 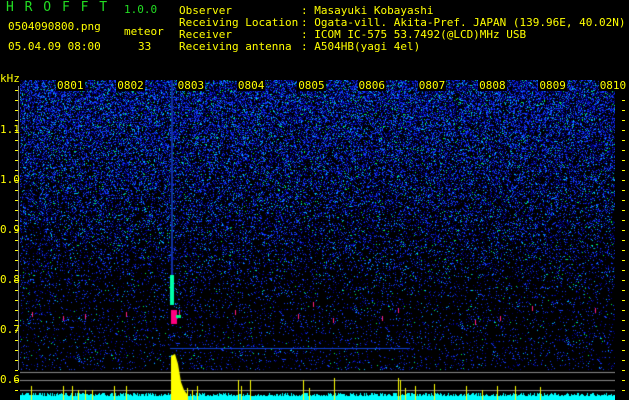 What do you see at coordinates (371, 85) in the screenshot?
I see `x-tick-label: 0806` at bounding box center [371, 85].